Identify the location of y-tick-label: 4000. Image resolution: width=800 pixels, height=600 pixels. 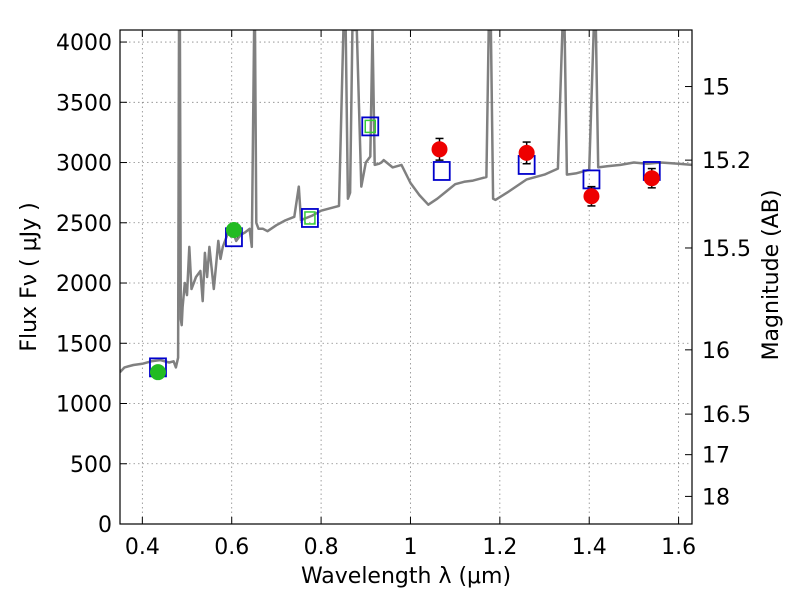
(84, 43).